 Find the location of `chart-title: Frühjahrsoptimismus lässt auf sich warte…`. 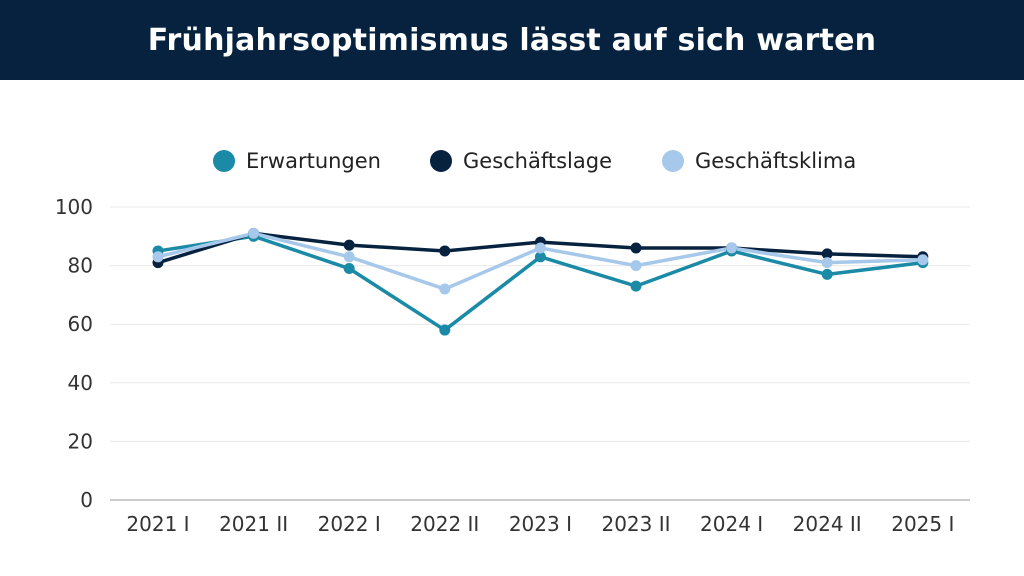

chart-title: Frühjahrsoptimismus lässt auf sich warte… is located at coordinates (512, 40).